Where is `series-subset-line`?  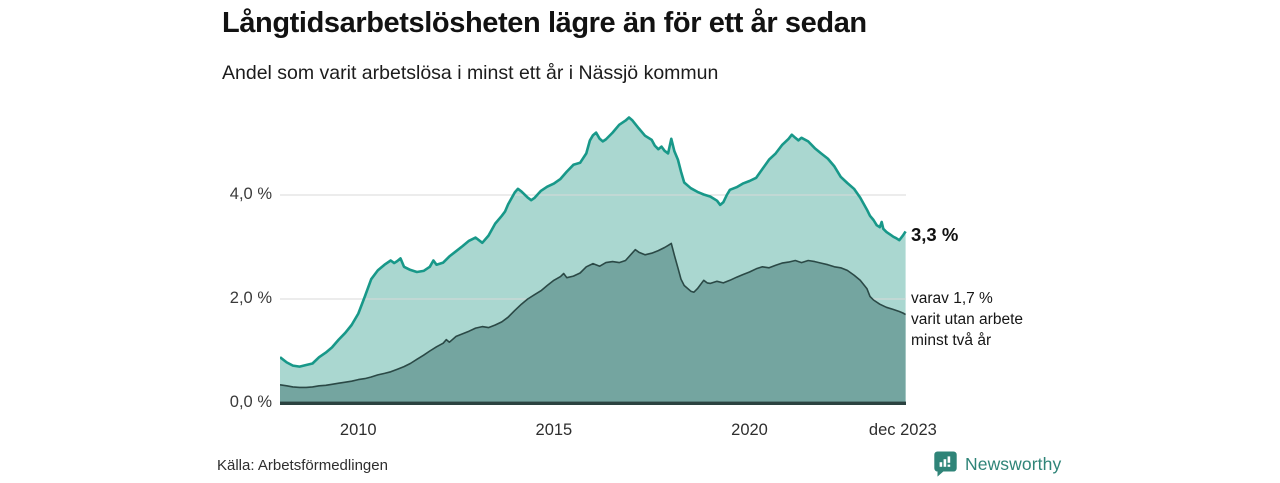 series-subset-line is located at coordinates (593, 315).